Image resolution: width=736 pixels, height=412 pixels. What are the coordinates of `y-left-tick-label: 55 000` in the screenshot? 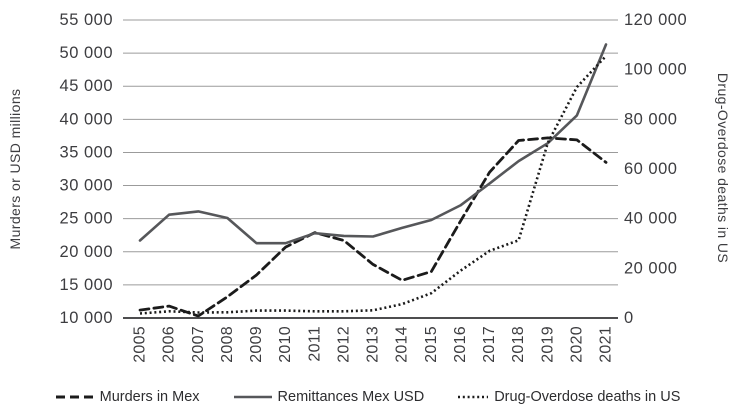 It's located at (86, 20).